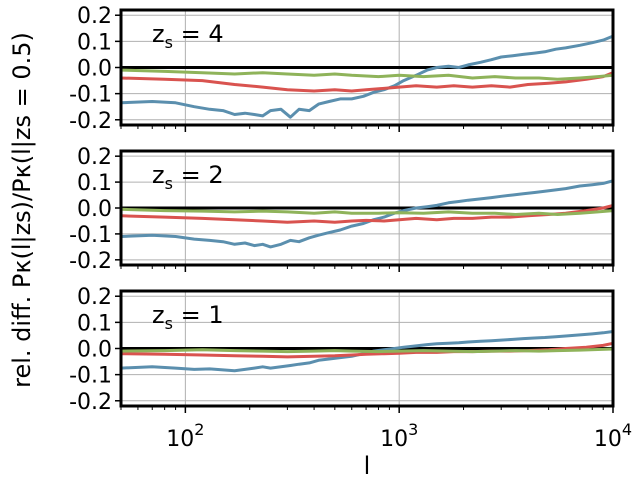  Describe the element at coordinates (185, 436) in the screenshot. I see `x-tick-label: 10²` at that location.